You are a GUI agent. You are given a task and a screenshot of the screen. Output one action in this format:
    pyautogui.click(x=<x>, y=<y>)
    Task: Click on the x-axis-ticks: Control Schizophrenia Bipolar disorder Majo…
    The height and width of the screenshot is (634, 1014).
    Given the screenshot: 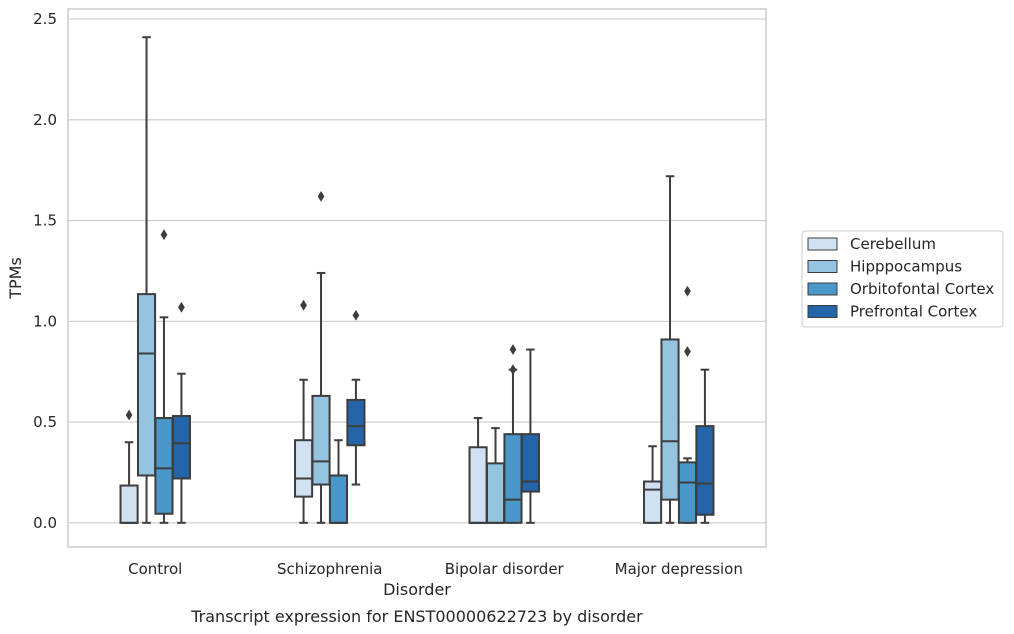 What is the action you would take?
    pyautogui.click(x=435, y=569)
    